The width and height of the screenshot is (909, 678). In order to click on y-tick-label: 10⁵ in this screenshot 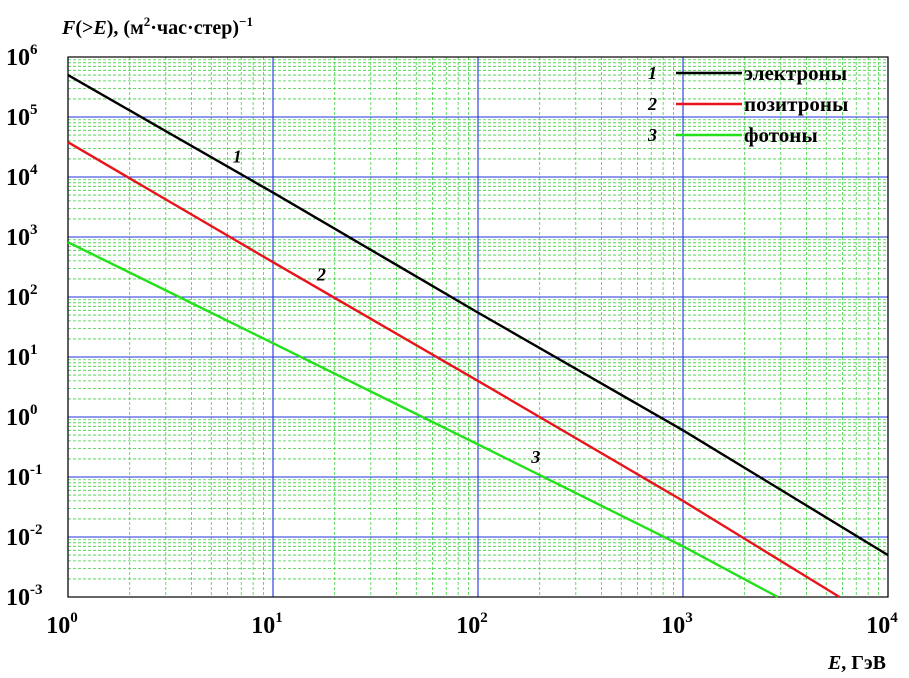, I will do `click(22, 116)`.